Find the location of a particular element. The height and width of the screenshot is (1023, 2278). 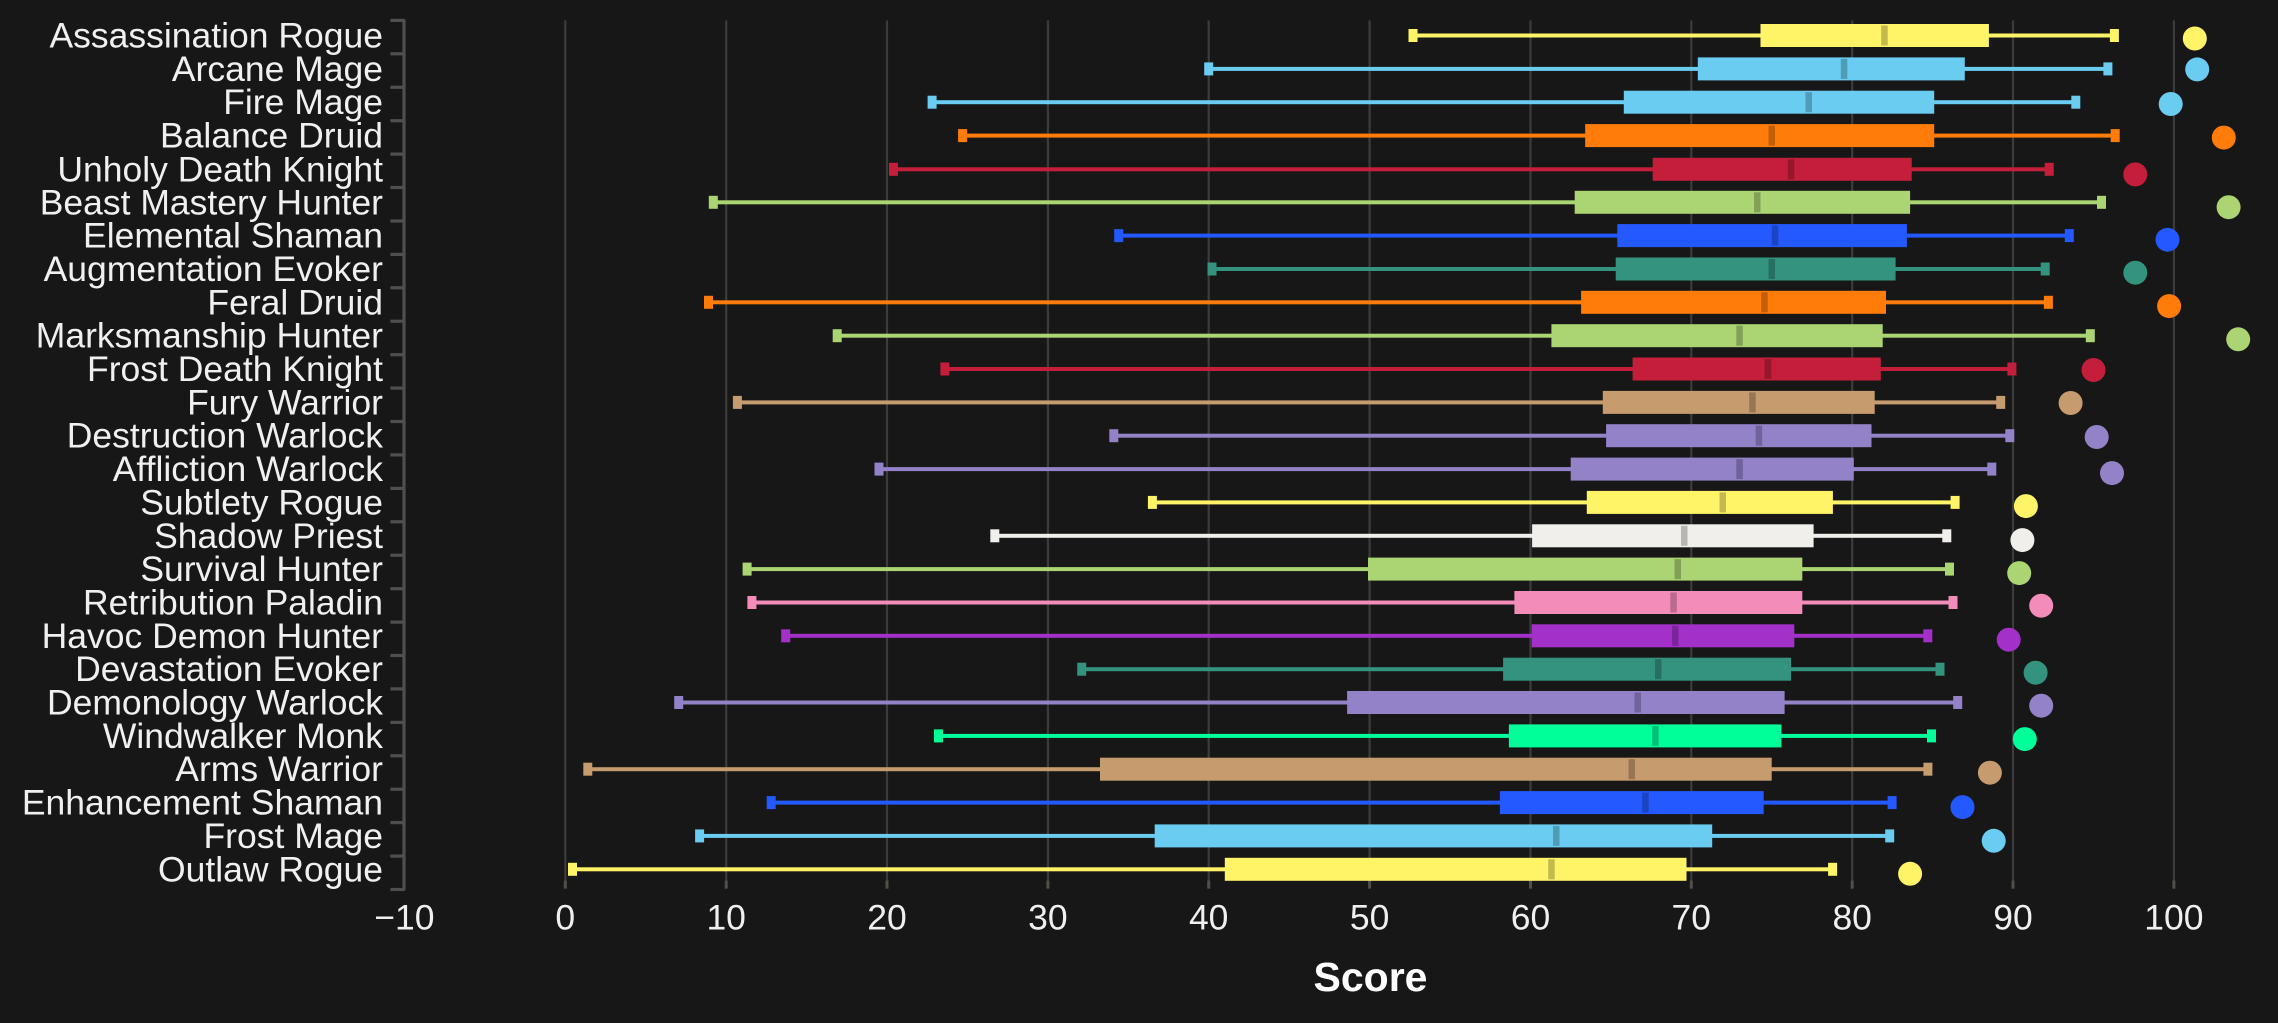

svg-text: Beast Mastery Hunter is located at coordinates (211, 202).